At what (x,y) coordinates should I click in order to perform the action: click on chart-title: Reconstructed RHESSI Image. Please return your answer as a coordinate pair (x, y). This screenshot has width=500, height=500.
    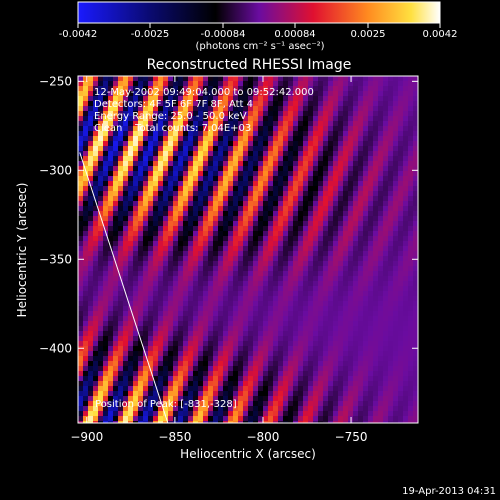
    Looking at the image, I should click on (249, 65).